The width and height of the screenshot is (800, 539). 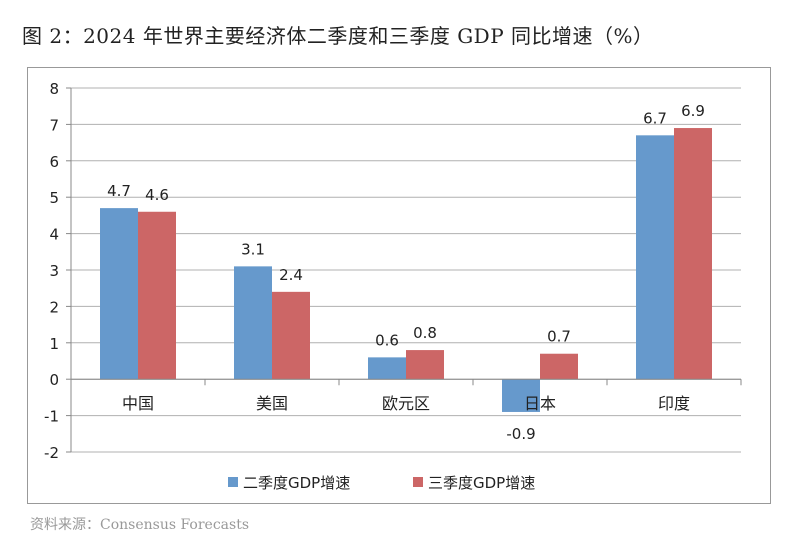 I want to click on source-note: 资料来源：Consensus Forecasts, so click(x=140, y=525).